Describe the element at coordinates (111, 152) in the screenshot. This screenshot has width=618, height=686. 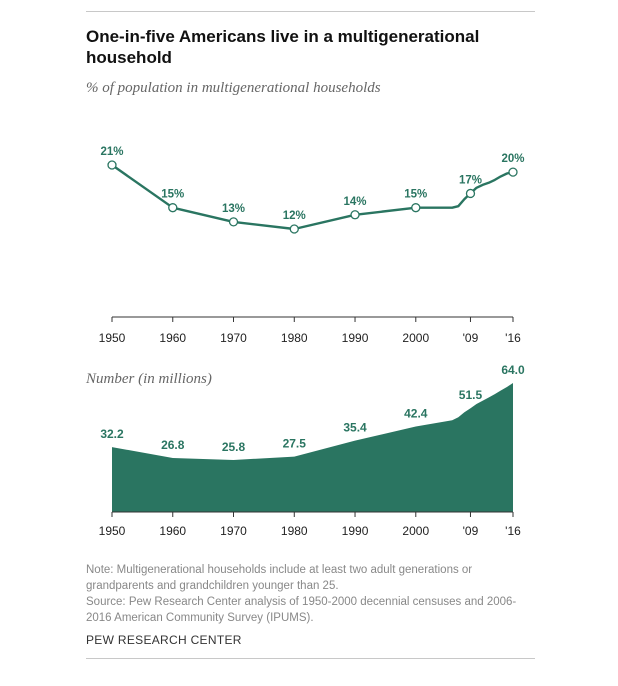
I see `data-label: 21%` at that location.